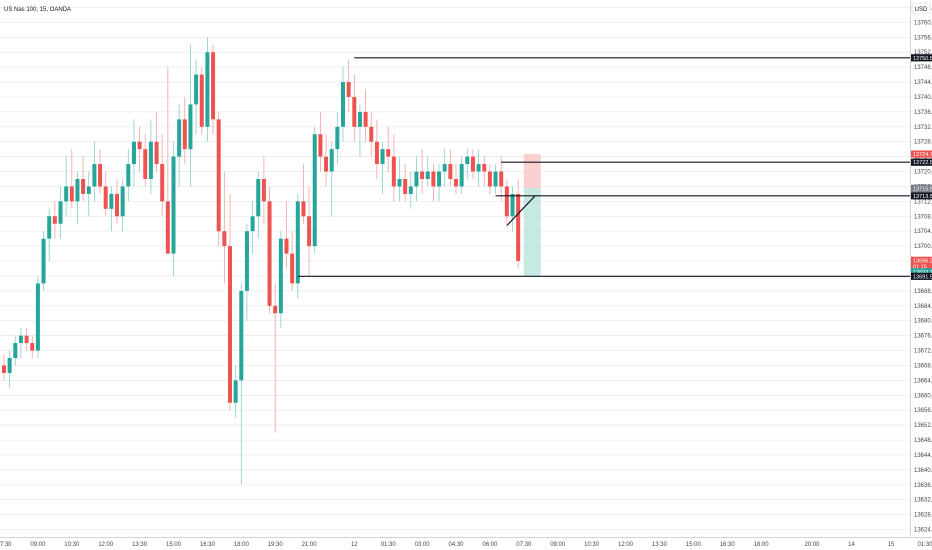 The image size is (932, 550). What do you see at coordinates (923, 143) in the screenshot?
I see `price-tick-label: 13728.0` at bounding box center [923, 143].